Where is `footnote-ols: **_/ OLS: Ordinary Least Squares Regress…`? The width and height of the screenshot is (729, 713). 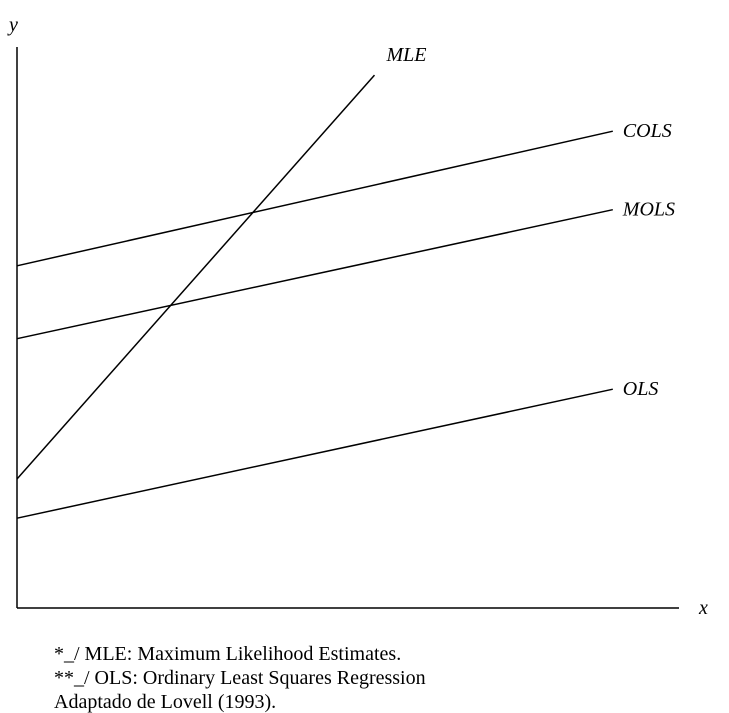
footnote-ols: **_/ OLS: Ordinary Least Squares Regress… is located at coordinates (240, 678).